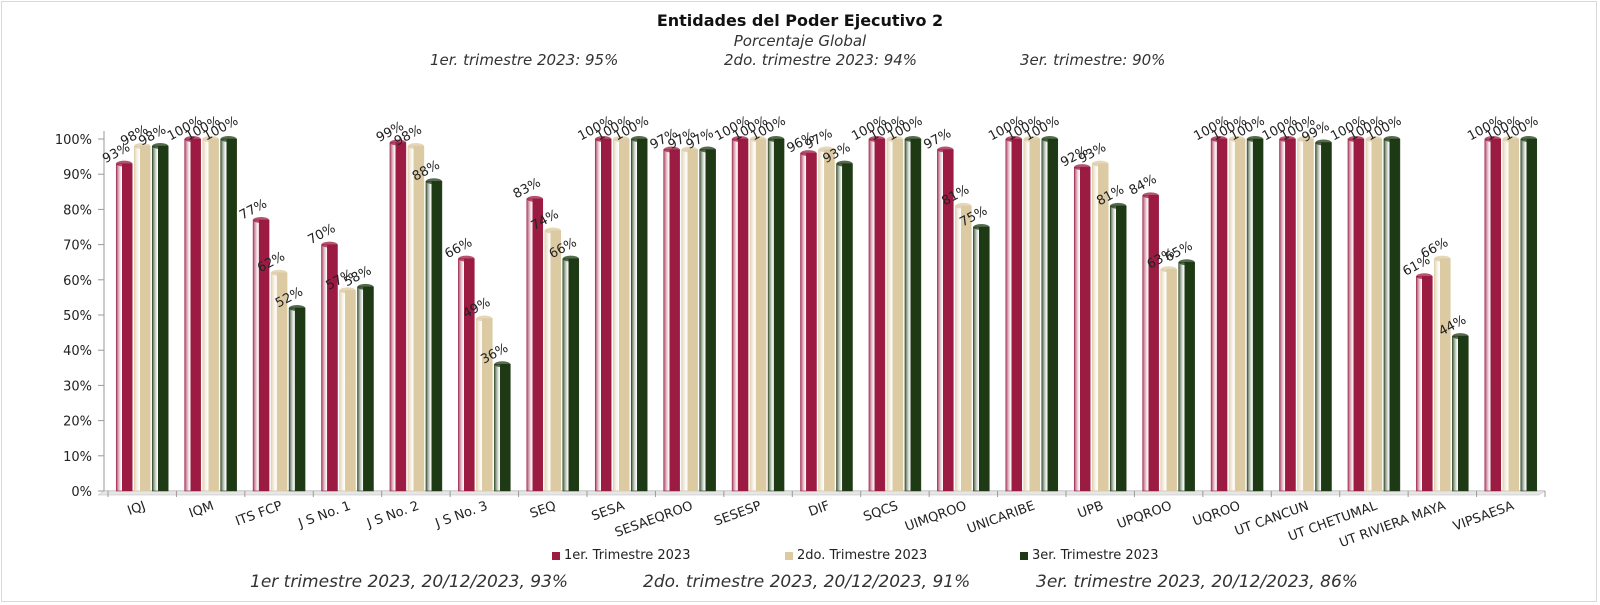 The height and width of the screenshot is (605, 1600). What do you see at coordinates (201, 510) in the screenshot?
I see `x-tick-label: IQM` at bounding box center [201, 510].